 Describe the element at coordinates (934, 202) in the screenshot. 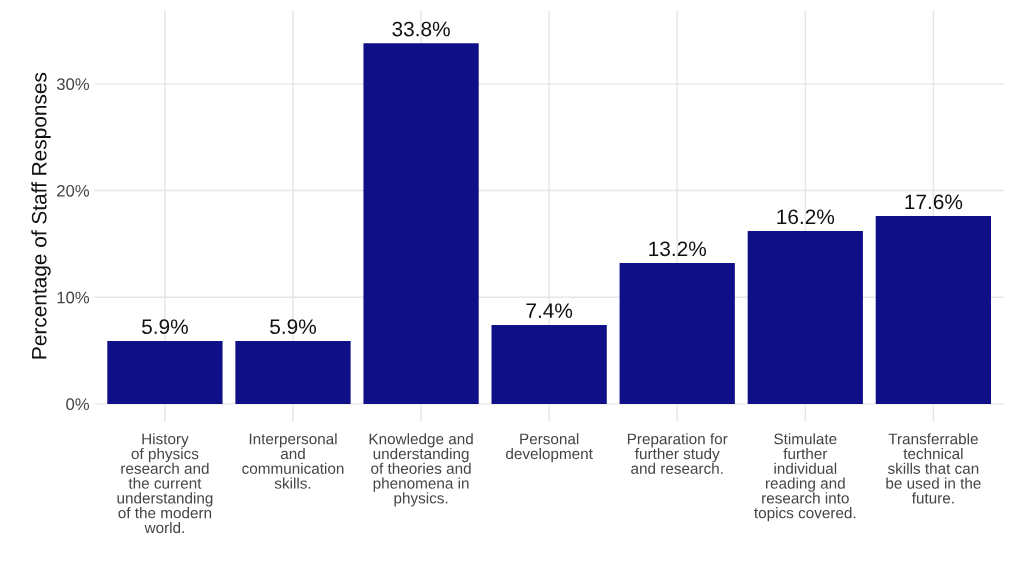

I see `data-label: 17.6%` at that location.